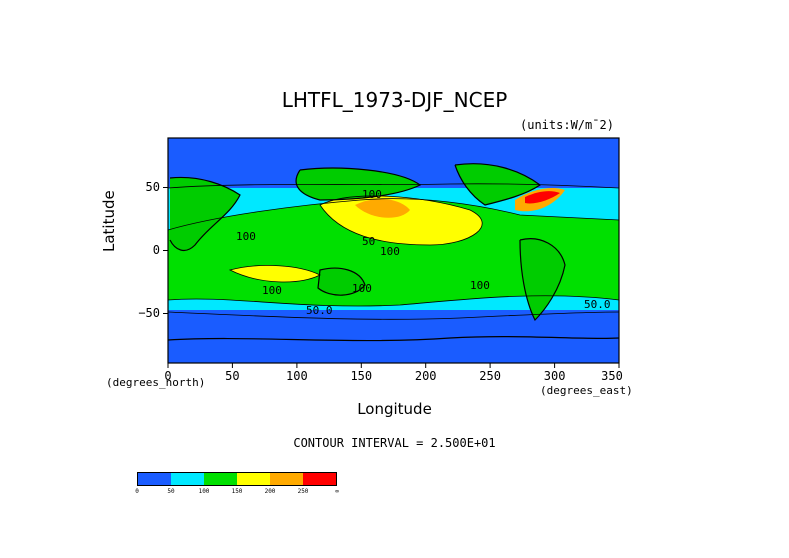 This screenshot has width=789, height=558. What do you see at coordinates (204, 491) in the screenshot?
I see `colorbar-label: 100` at bounding box center [204, 491].